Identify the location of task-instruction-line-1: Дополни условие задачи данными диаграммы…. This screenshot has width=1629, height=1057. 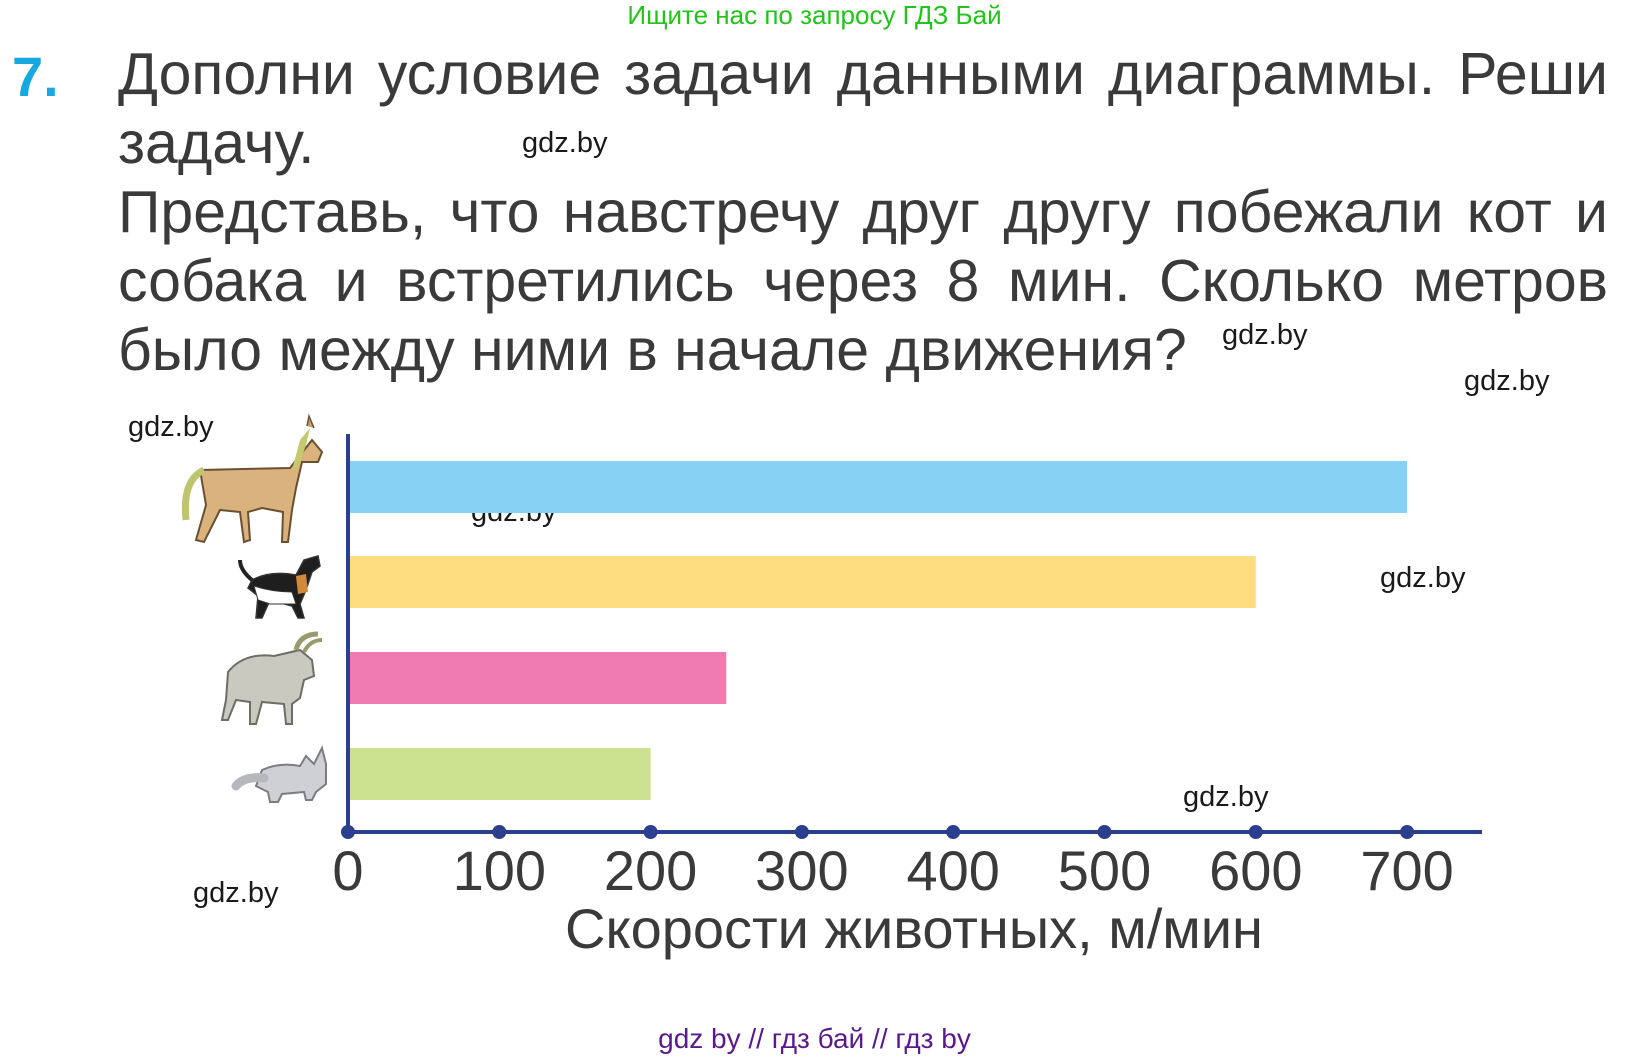
(863, 74).